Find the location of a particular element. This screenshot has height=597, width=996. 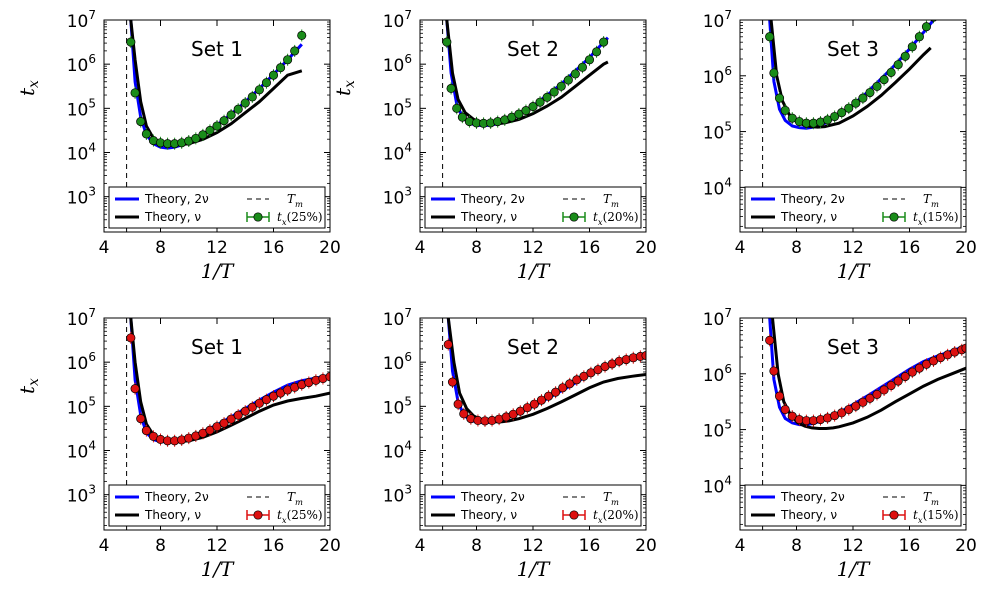

set-title: Set 2 is located at coordinates (533, 347).